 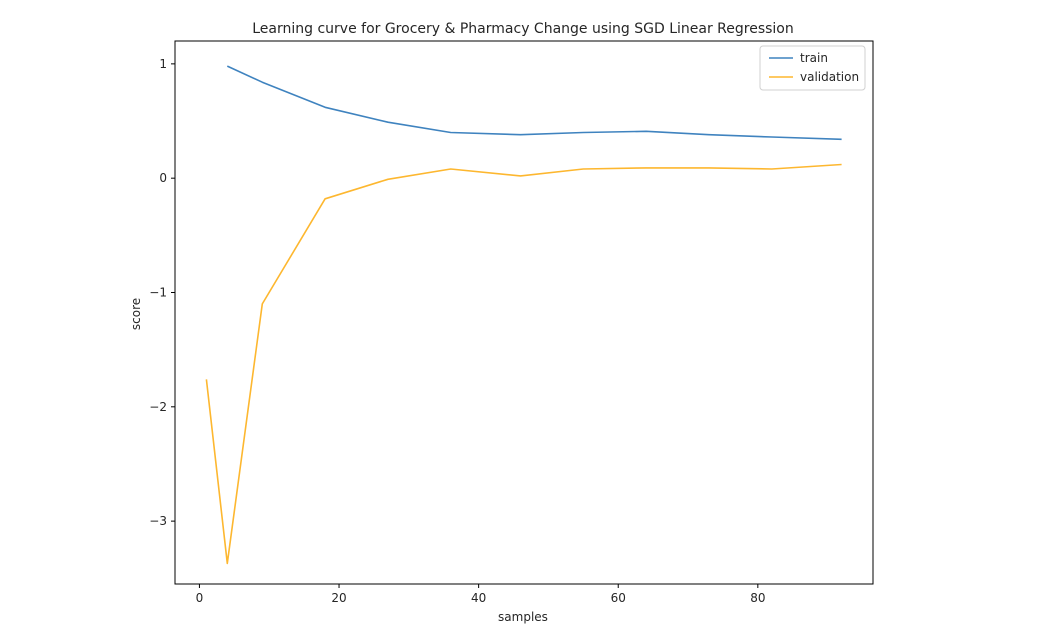 What do you see at coordinates (814, 58) in the screenshot?
I see `legend-label-train: train` at bounding box center [814, 58].